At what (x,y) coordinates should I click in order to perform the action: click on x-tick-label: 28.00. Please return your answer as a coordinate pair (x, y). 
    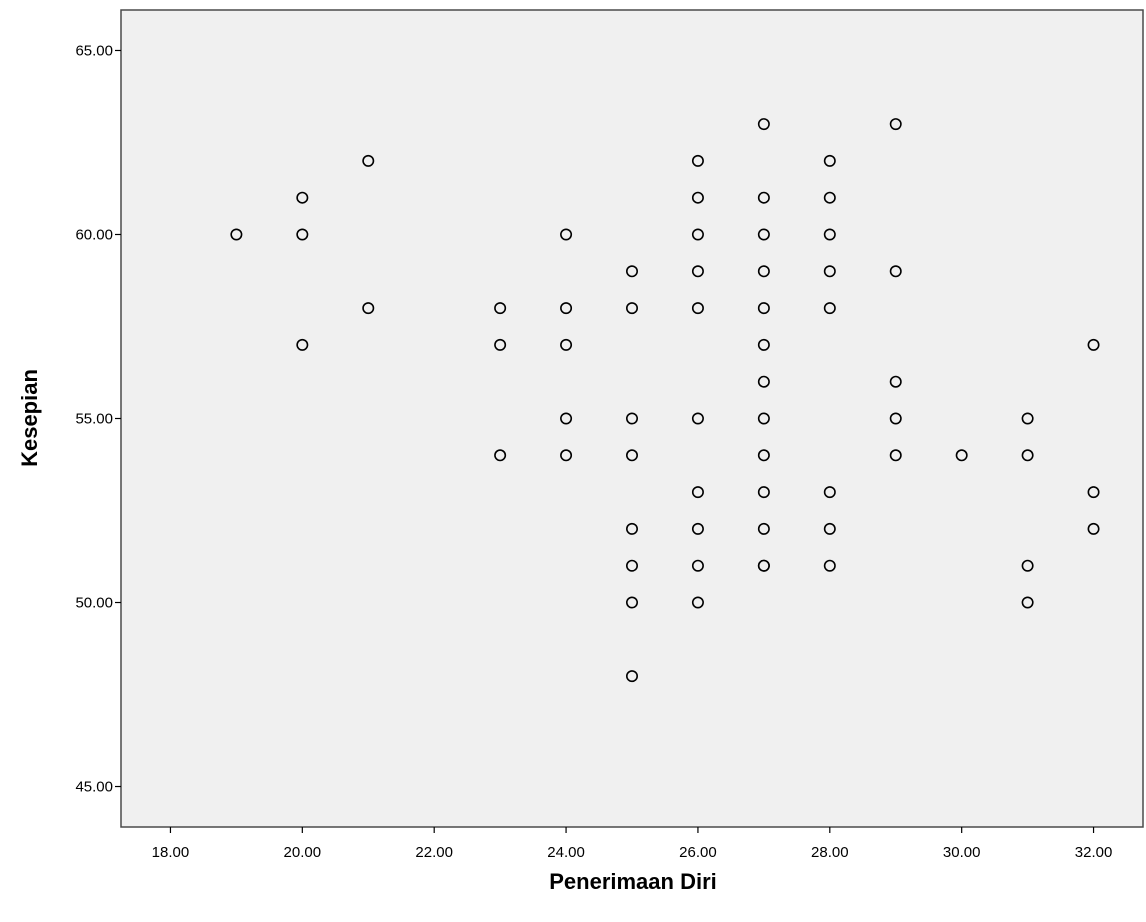
    Looking at the image, I should click on (830, 852).